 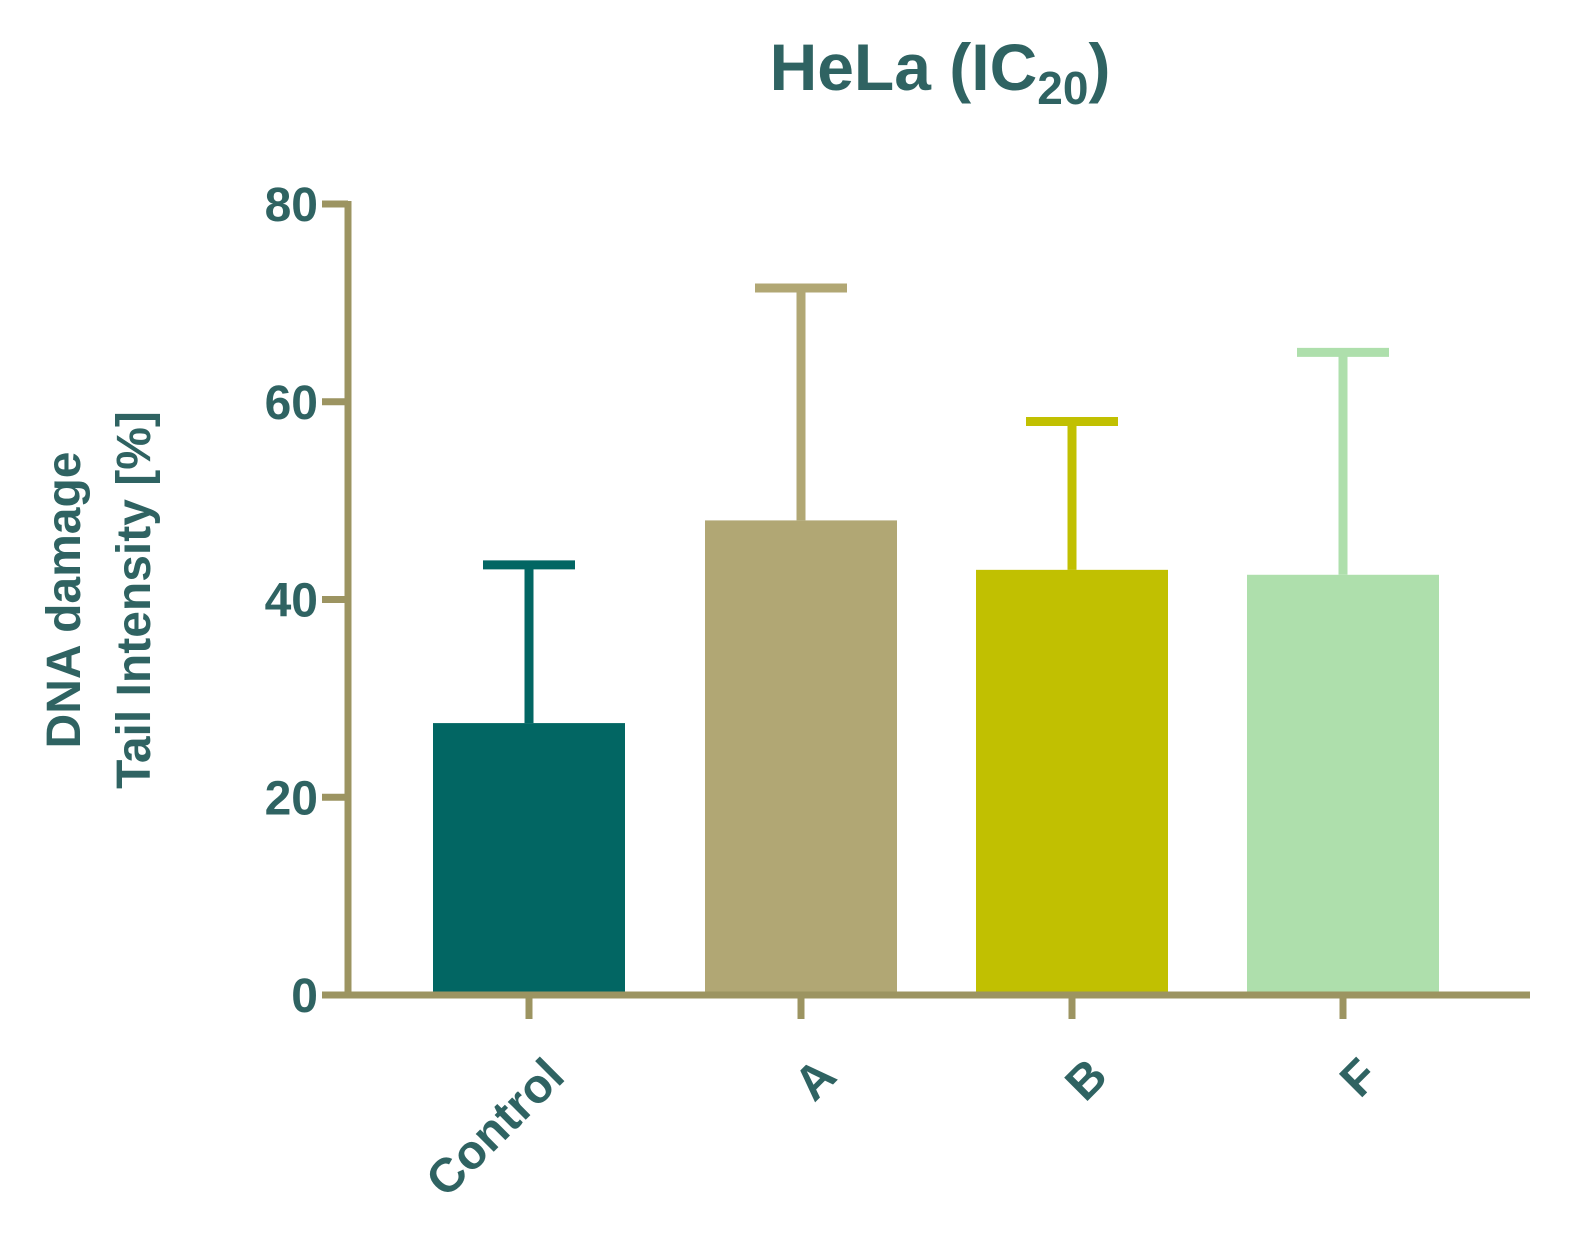 I want to click on bar-b, so click(x=1072, y=782).